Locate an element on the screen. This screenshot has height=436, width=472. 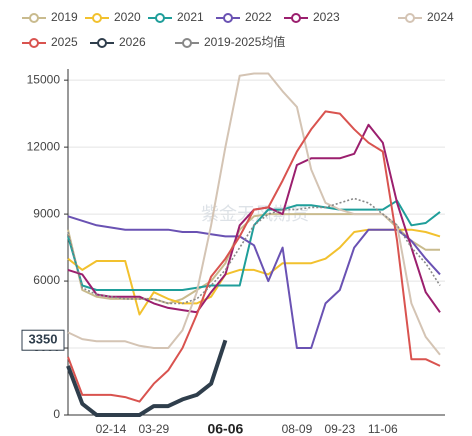
pointer-box is located at coordinates (43, 340).